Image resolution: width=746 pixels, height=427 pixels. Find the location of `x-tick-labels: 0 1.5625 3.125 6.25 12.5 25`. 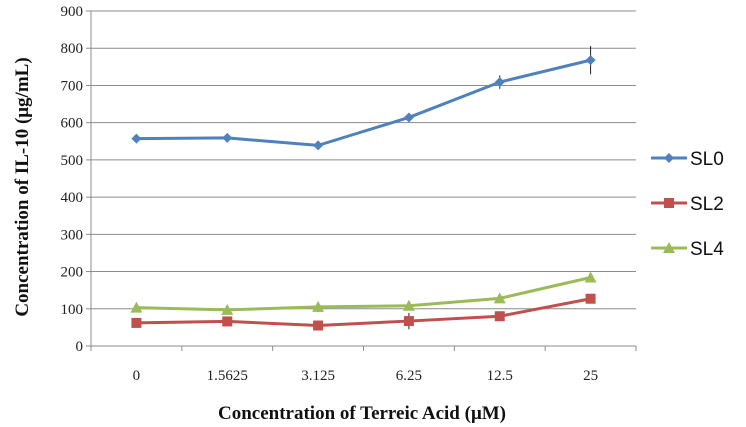

x-tick-labels: 0 1.5625 3.125 6.25 12.5 25 is located at coordinates (365, 376).